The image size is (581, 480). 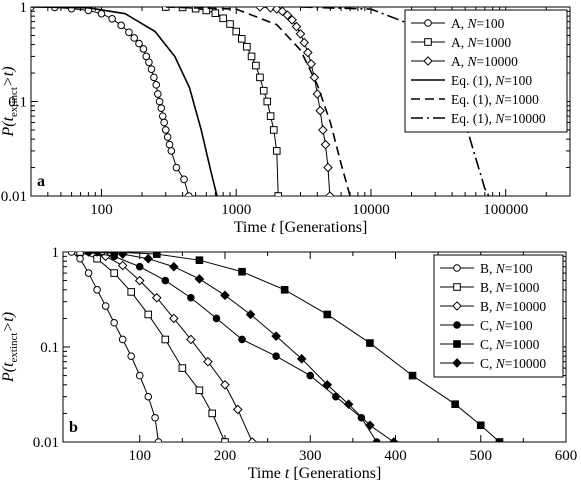 I want to click on legend-label-a-2: A, N=10000, so click(x=484, y=61).